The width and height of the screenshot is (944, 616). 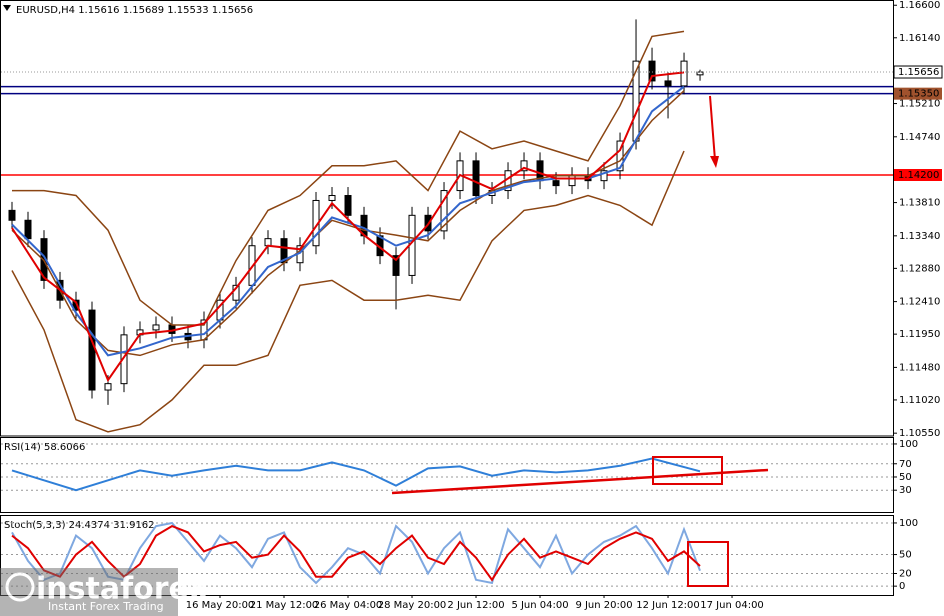 I want to click on y-tick-label: 1.11480, so click(x=919, y=367).